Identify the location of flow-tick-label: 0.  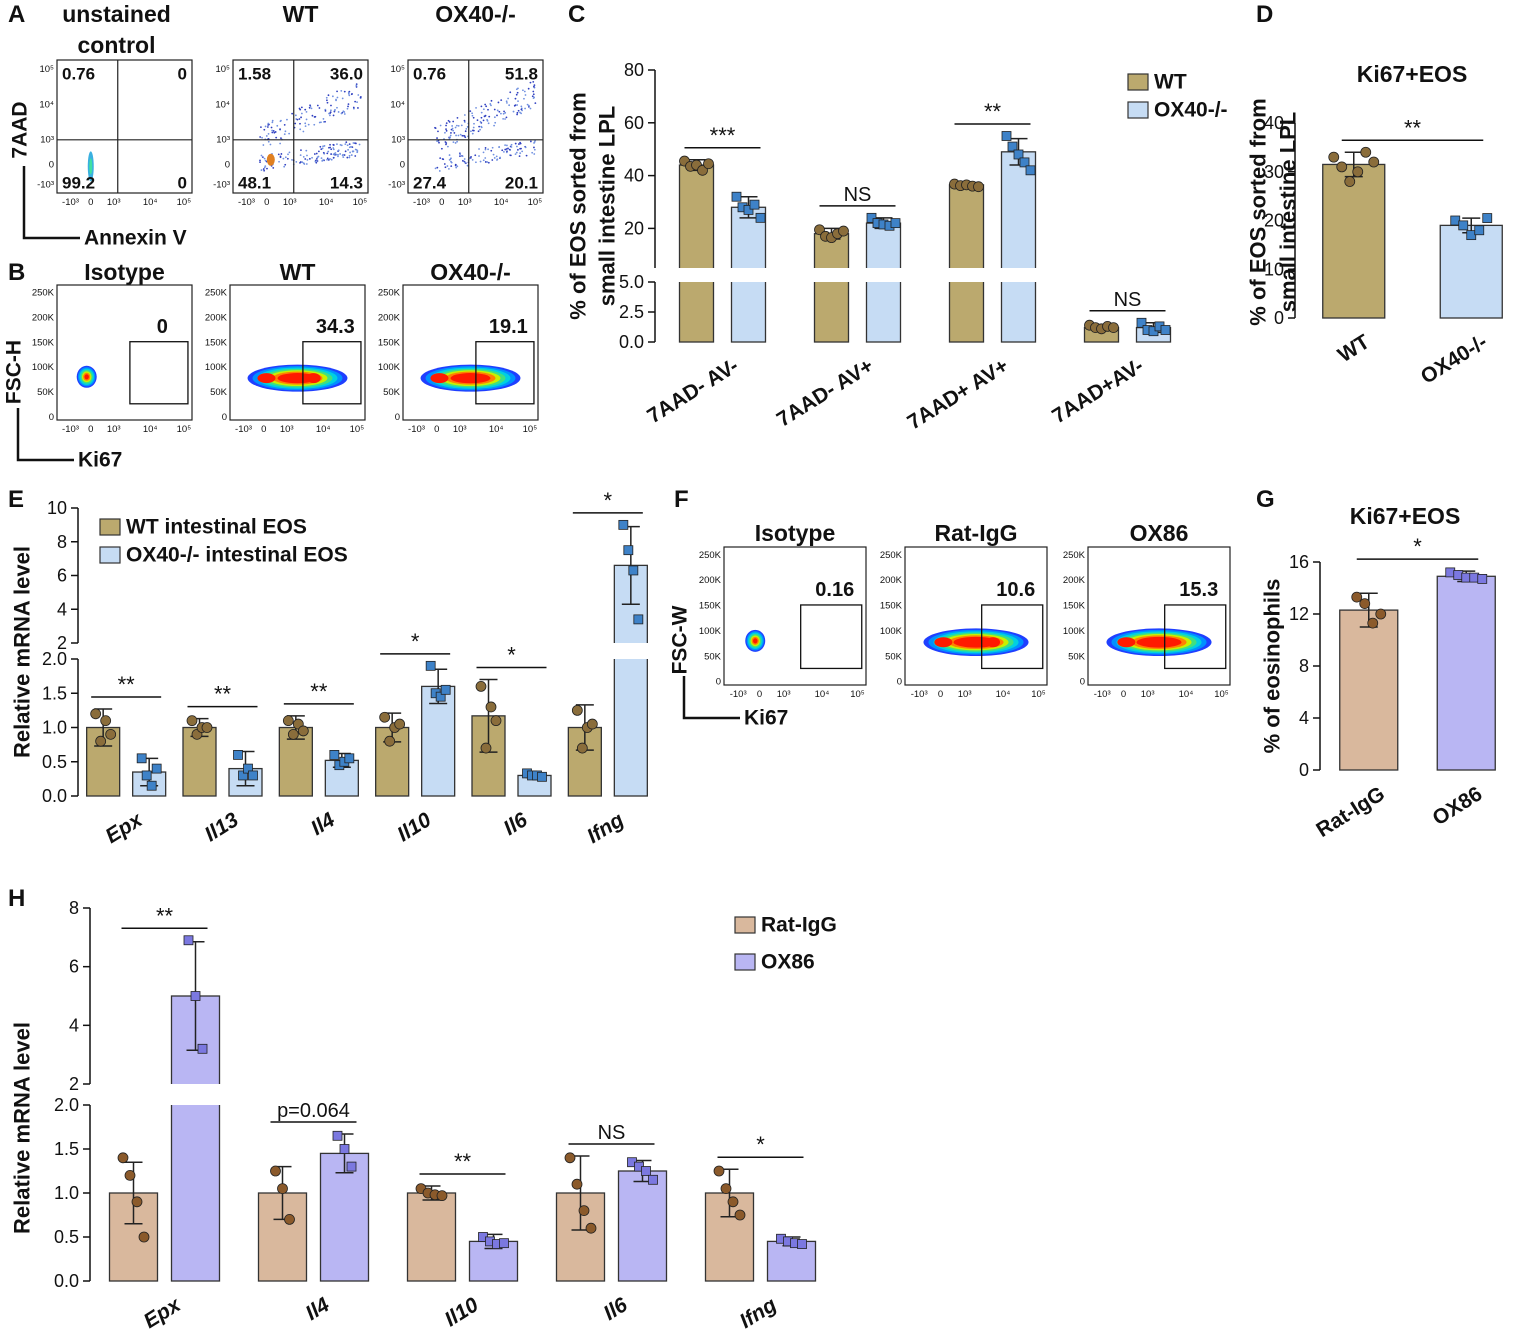
(266, 202).